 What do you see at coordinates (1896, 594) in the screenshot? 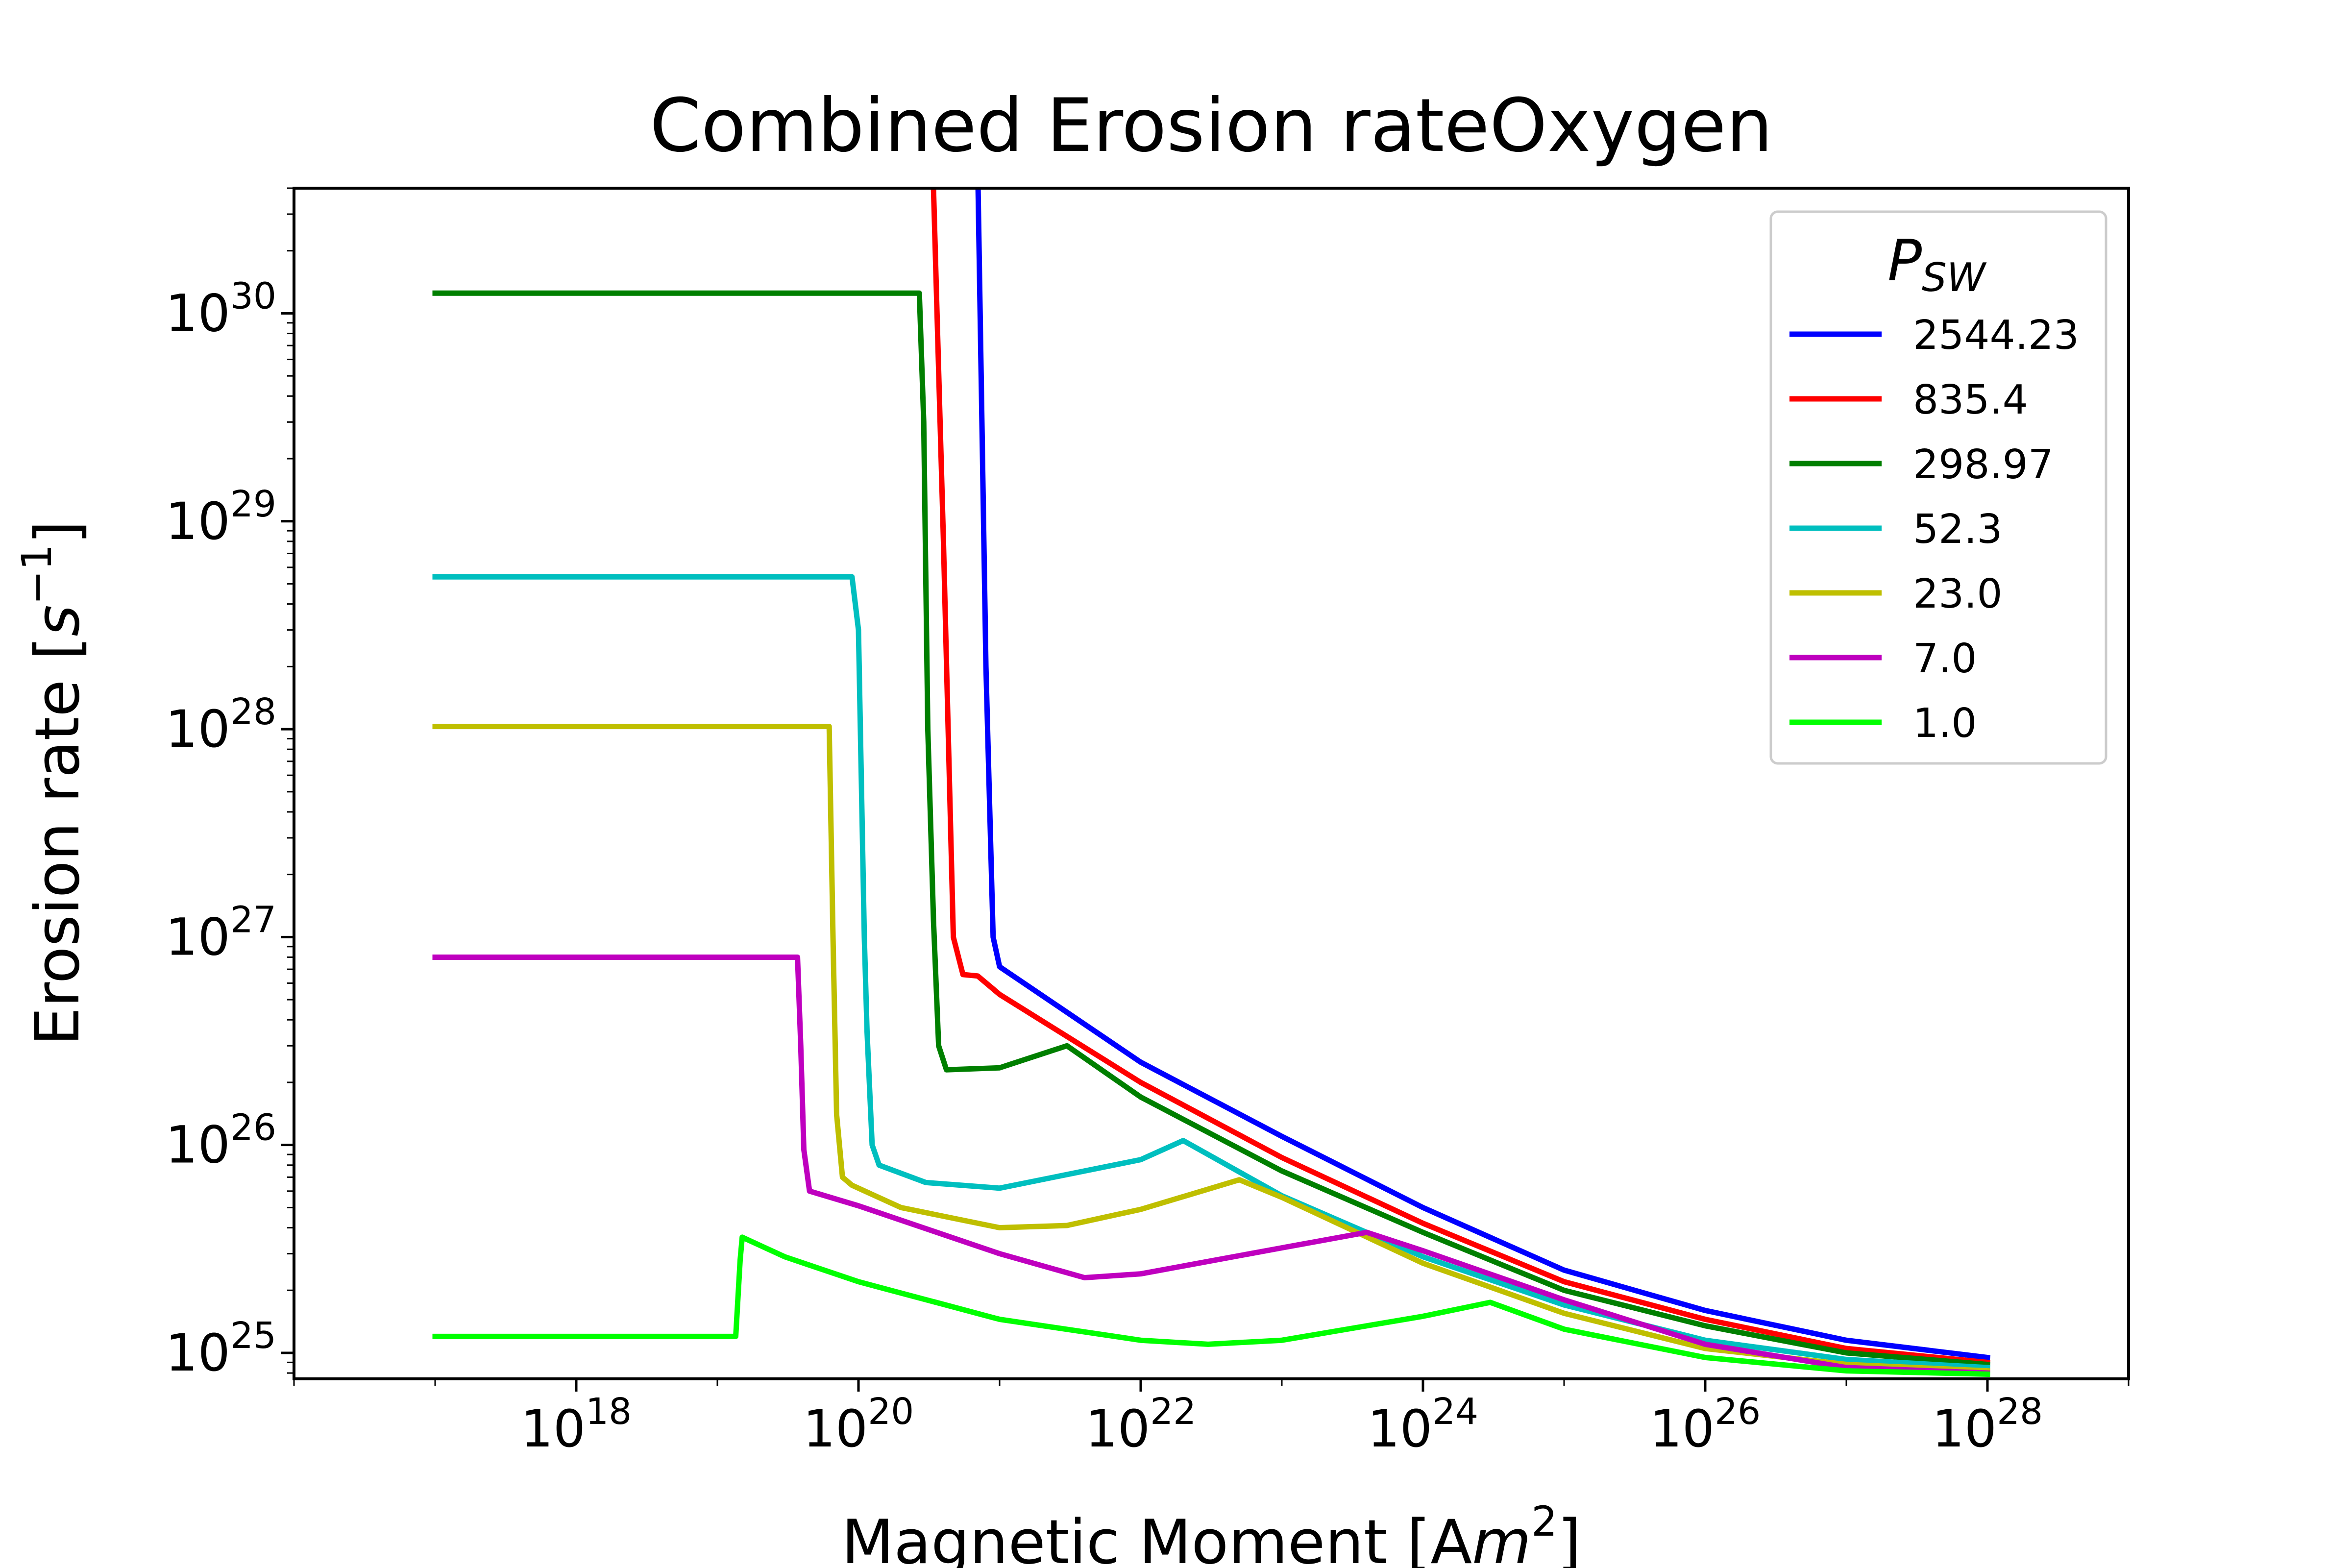
I see `legend-item: 23.0` at bounding box center [1896, 594].